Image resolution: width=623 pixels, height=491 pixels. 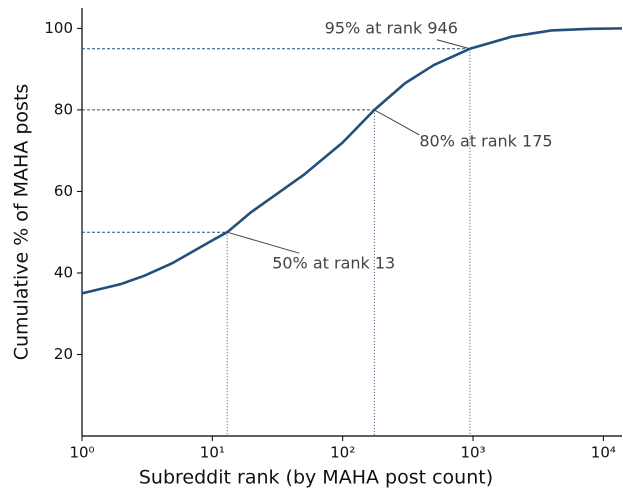 What do you see at coordinates (63, 272) in the screenshot?
I see `y-tick-label: 40` at bounding box center [63, 272].